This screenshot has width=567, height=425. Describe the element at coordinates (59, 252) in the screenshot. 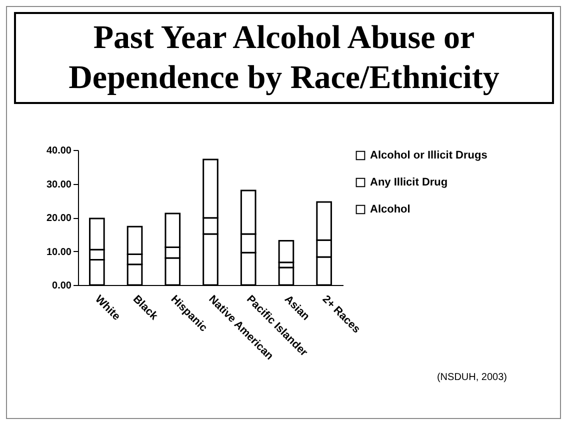

I see `y-tick-label: 10.00` at that location.